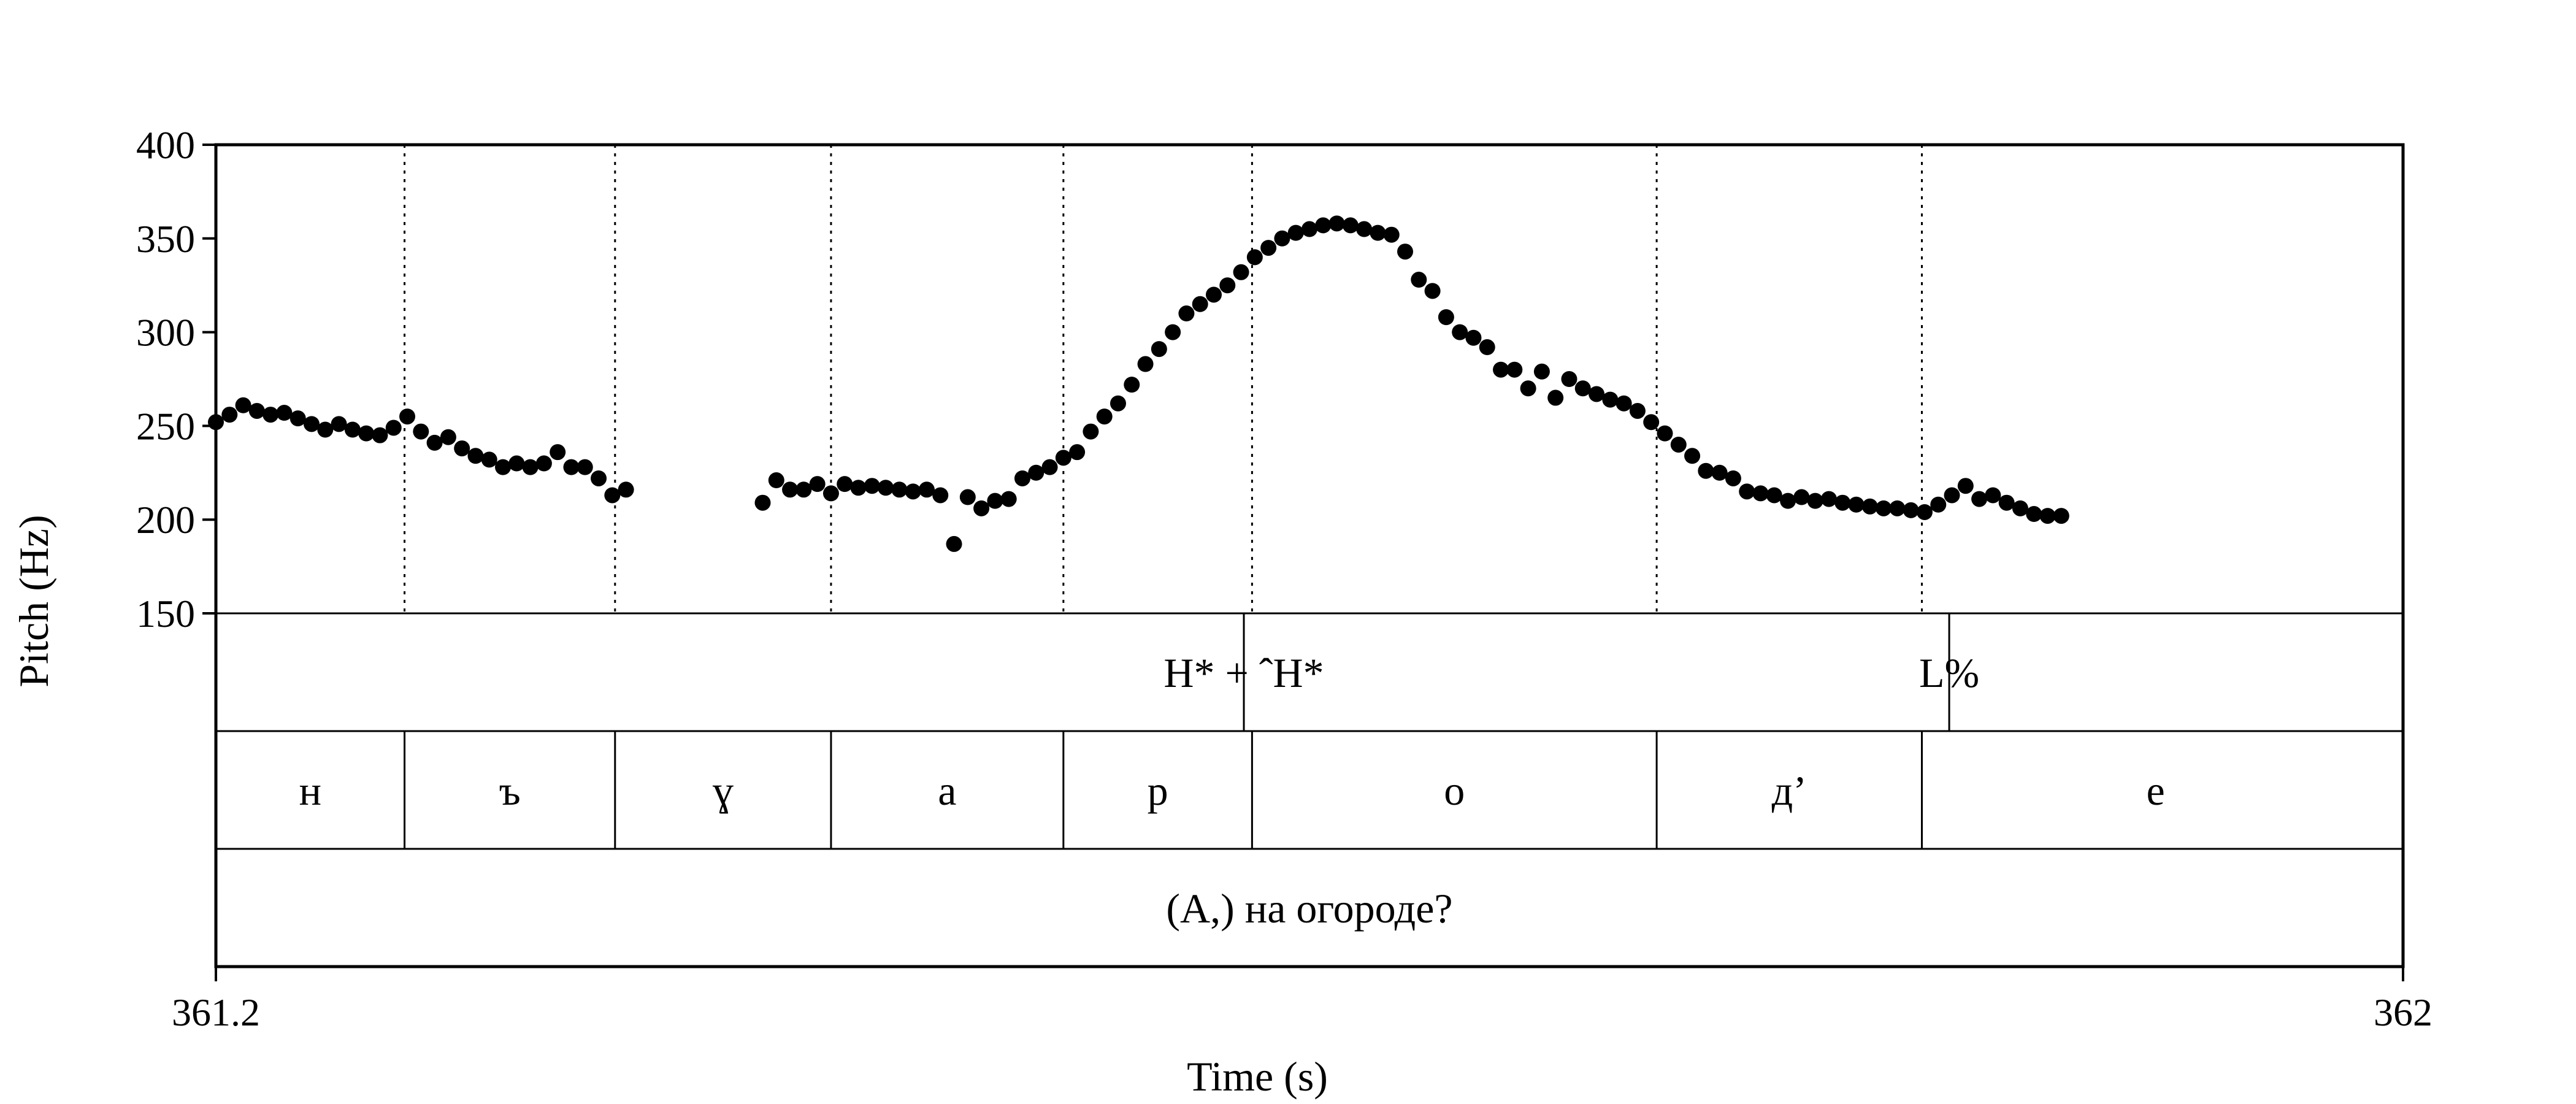 The width and height of the screenshot is (2576, 1104). What do you see at coordinates (1243, 673) in the screenshot?
I see `tone-label: H* + ˆH*` at bounding box center [1243, 673].